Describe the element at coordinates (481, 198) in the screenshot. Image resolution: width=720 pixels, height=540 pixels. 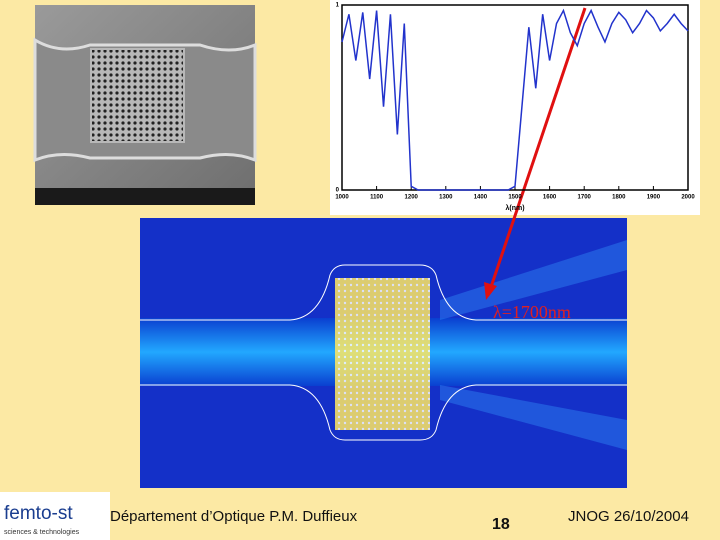
I see `x-tick-label: 1400` at that location.